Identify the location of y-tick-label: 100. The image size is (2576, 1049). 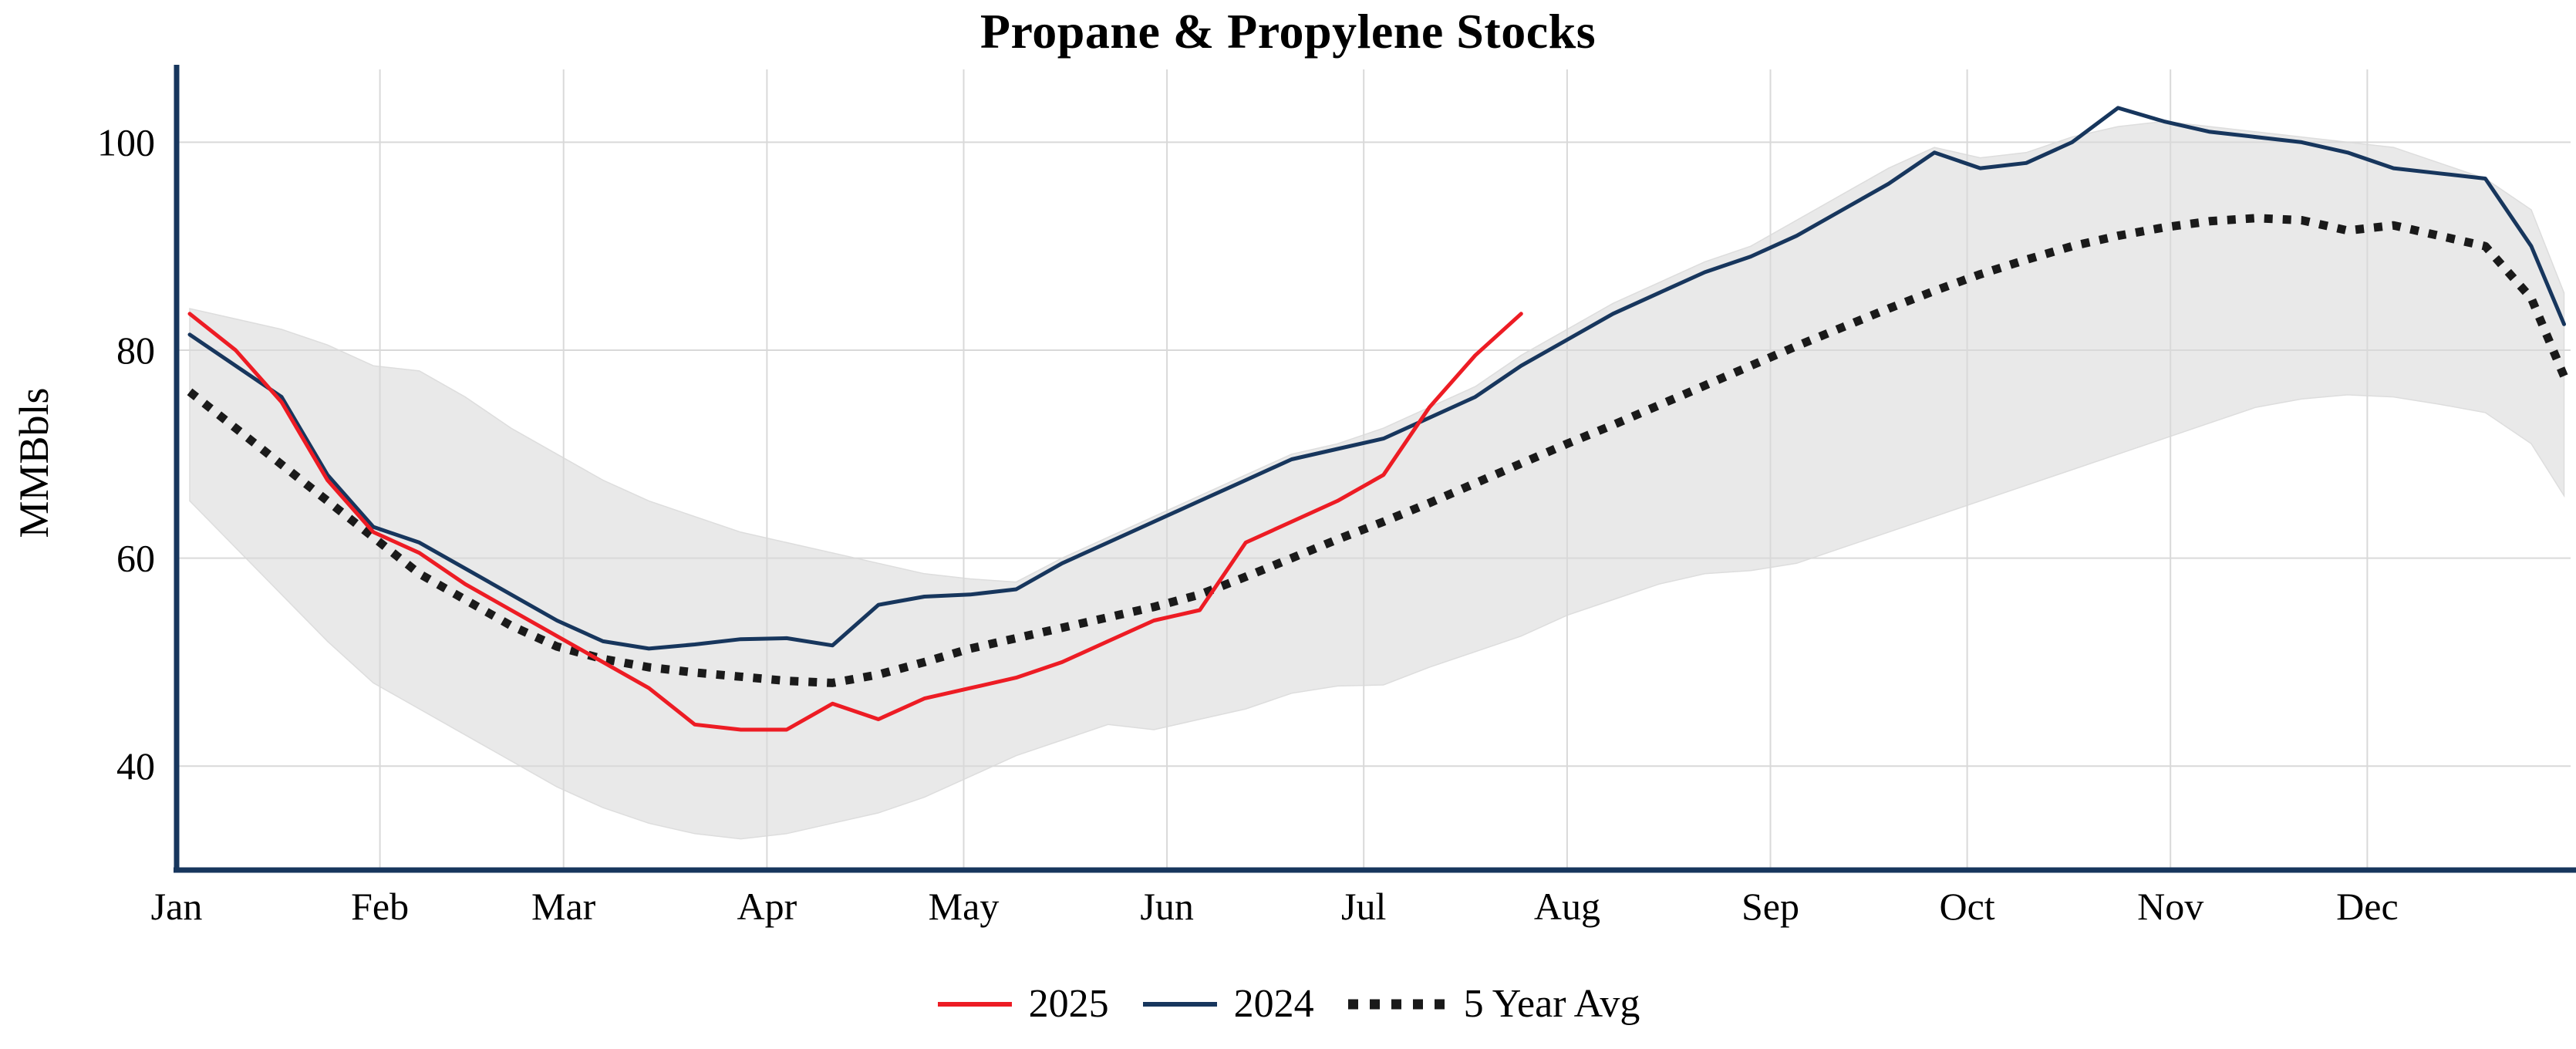
(126, 142).